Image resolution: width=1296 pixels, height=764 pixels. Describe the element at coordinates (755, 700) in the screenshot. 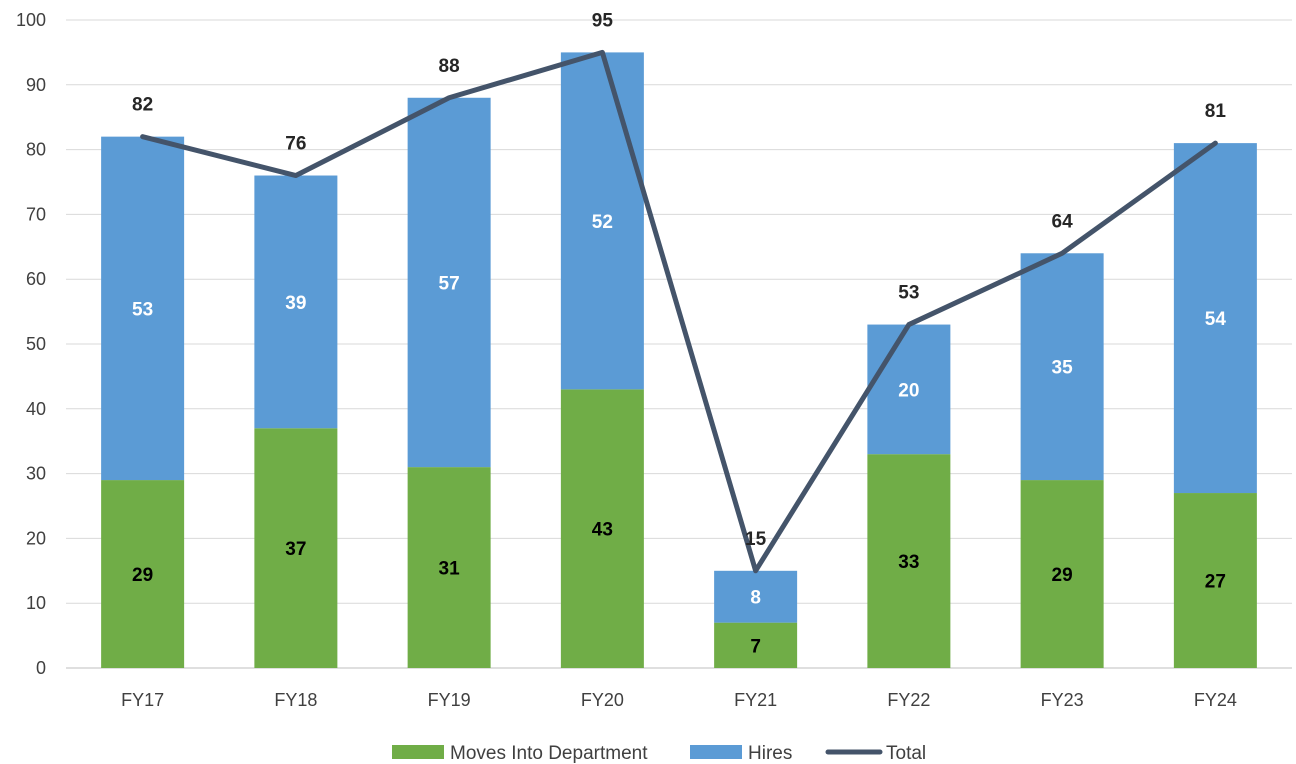

I see `x-tick-label: FY21` at that location.